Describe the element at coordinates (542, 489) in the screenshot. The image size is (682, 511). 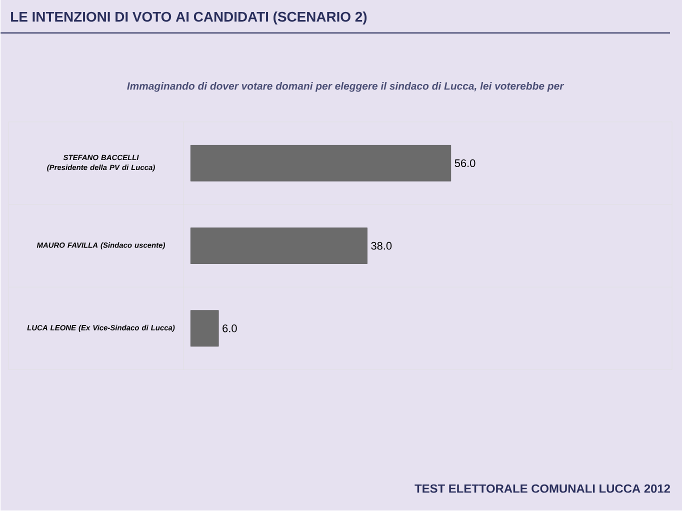
I see `text: TEST ELETTORALE COMUNALI LUCCA 2012` at that location.